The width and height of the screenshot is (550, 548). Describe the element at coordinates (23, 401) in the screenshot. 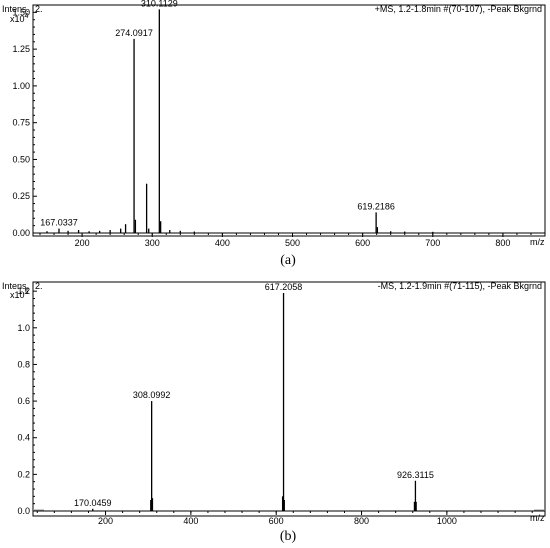

I see `y-tick-label: 0.6` at that location.